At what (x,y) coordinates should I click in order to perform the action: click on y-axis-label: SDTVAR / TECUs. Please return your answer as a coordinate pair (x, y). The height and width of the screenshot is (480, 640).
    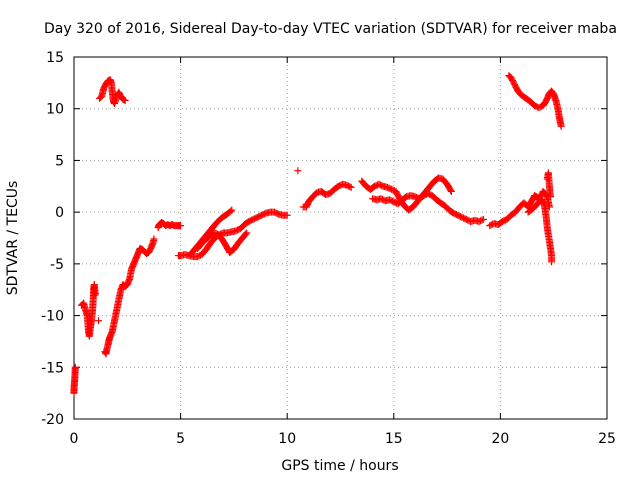
    Looking at the image, I should click on (13, 238).